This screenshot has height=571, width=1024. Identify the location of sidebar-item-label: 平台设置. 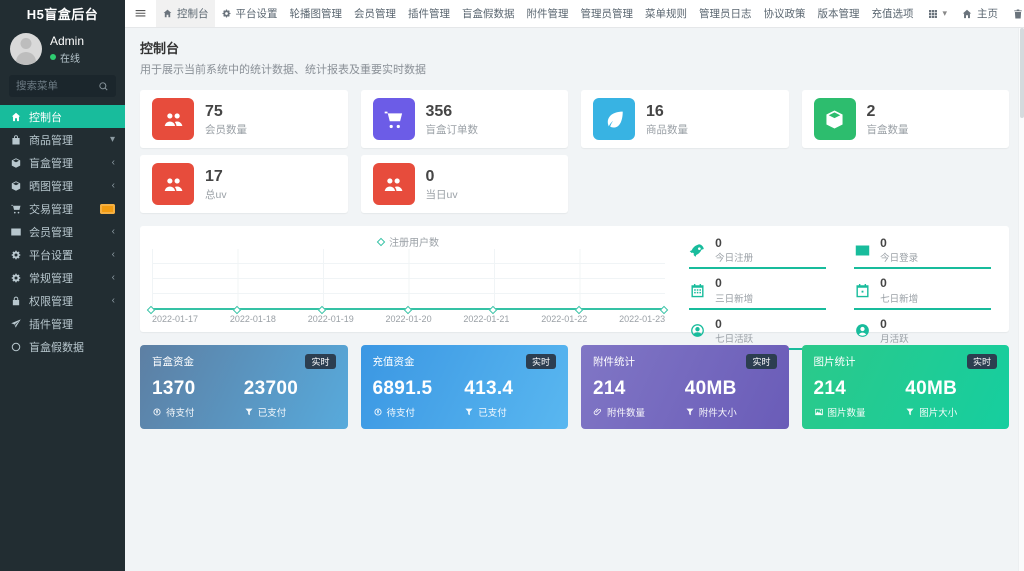
(51, 255).